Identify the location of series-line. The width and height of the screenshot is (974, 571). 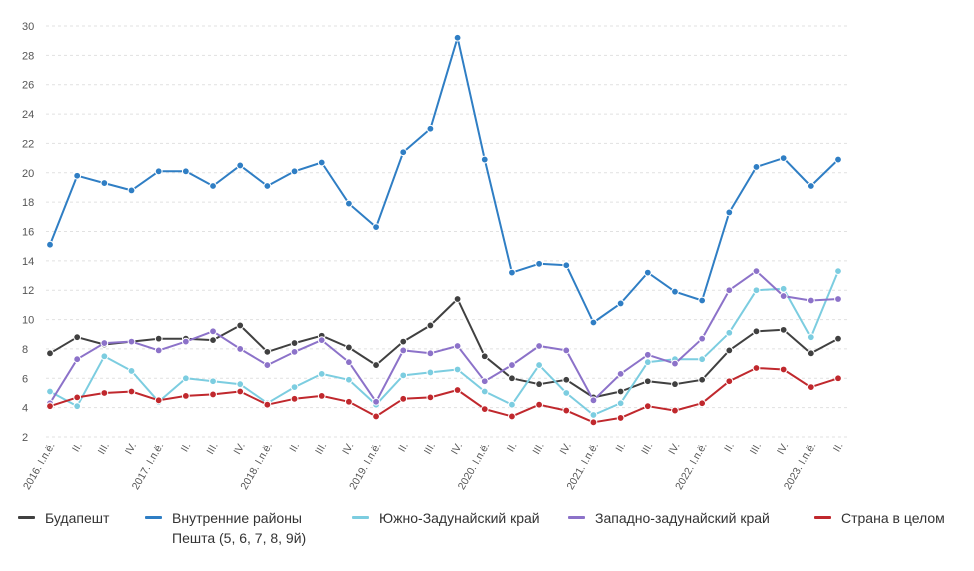
(444, 395).